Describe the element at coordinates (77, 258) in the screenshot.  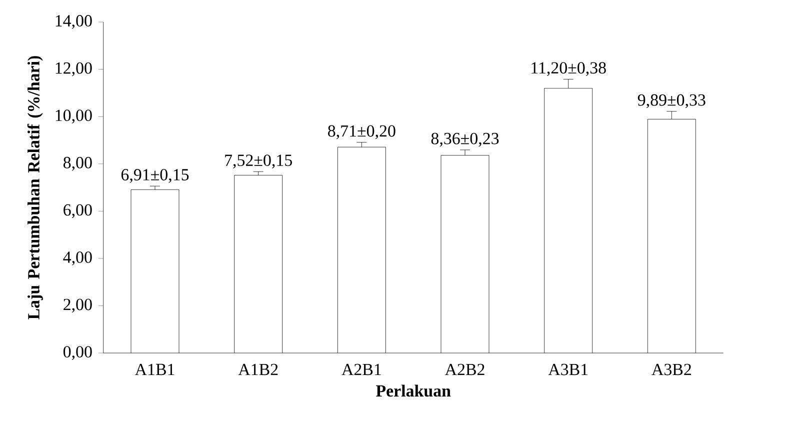
I see `y-tick-label: 4,00` at that location.